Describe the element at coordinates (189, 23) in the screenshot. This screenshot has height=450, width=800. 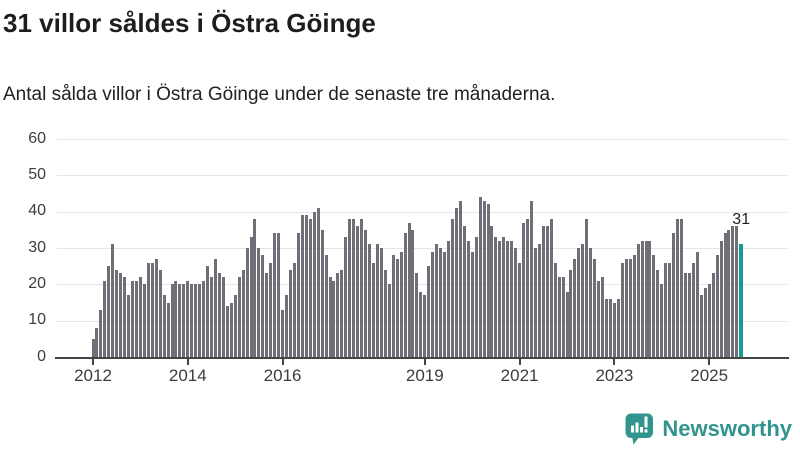
I see `chart-title: 31 villor såldes i Östra Göinge` at that location.